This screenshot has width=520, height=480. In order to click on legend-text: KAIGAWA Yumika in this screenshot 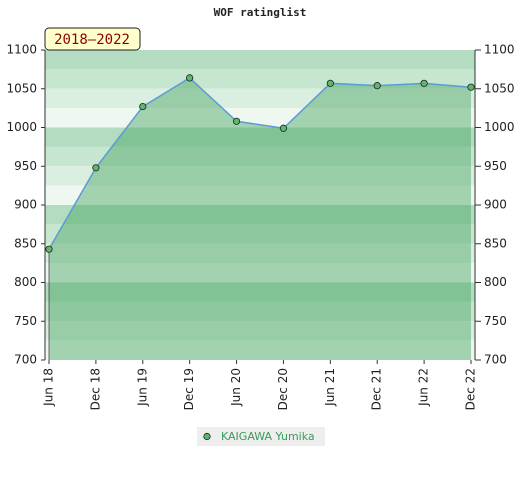, I will do `click(268, 436)`.